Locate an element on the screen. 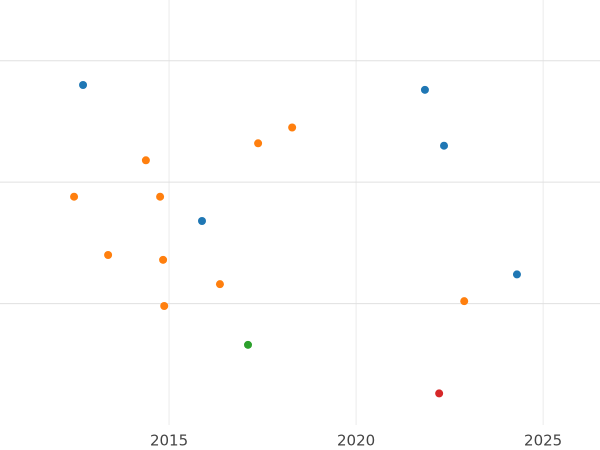 This screenshot has width=600, height=450. x-tick-label: 2015 is located at coordinates (169, 441).